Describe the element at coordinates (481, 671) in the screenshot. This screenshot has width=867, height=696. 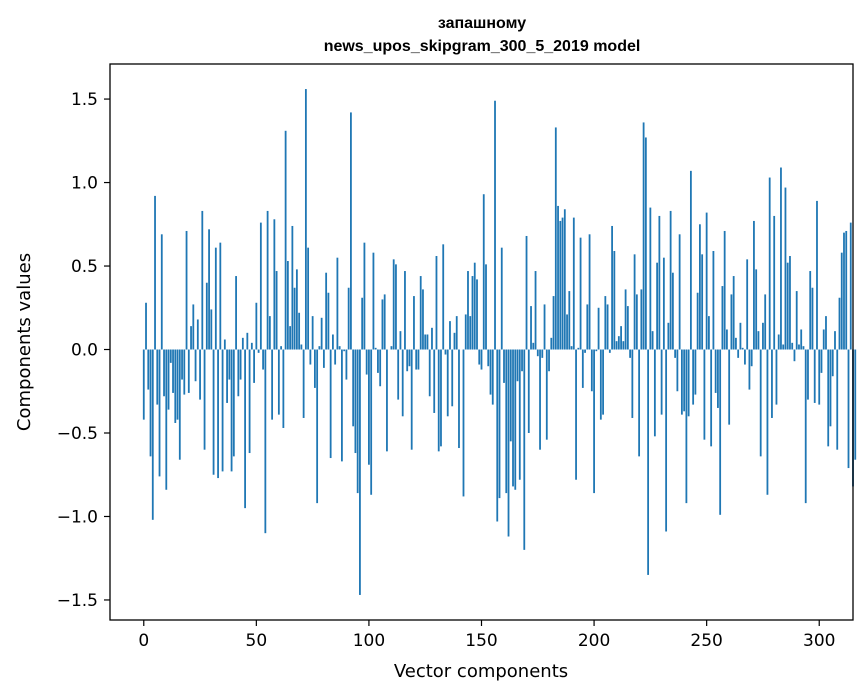
I see `x-axis-label: Vector components` at that location.